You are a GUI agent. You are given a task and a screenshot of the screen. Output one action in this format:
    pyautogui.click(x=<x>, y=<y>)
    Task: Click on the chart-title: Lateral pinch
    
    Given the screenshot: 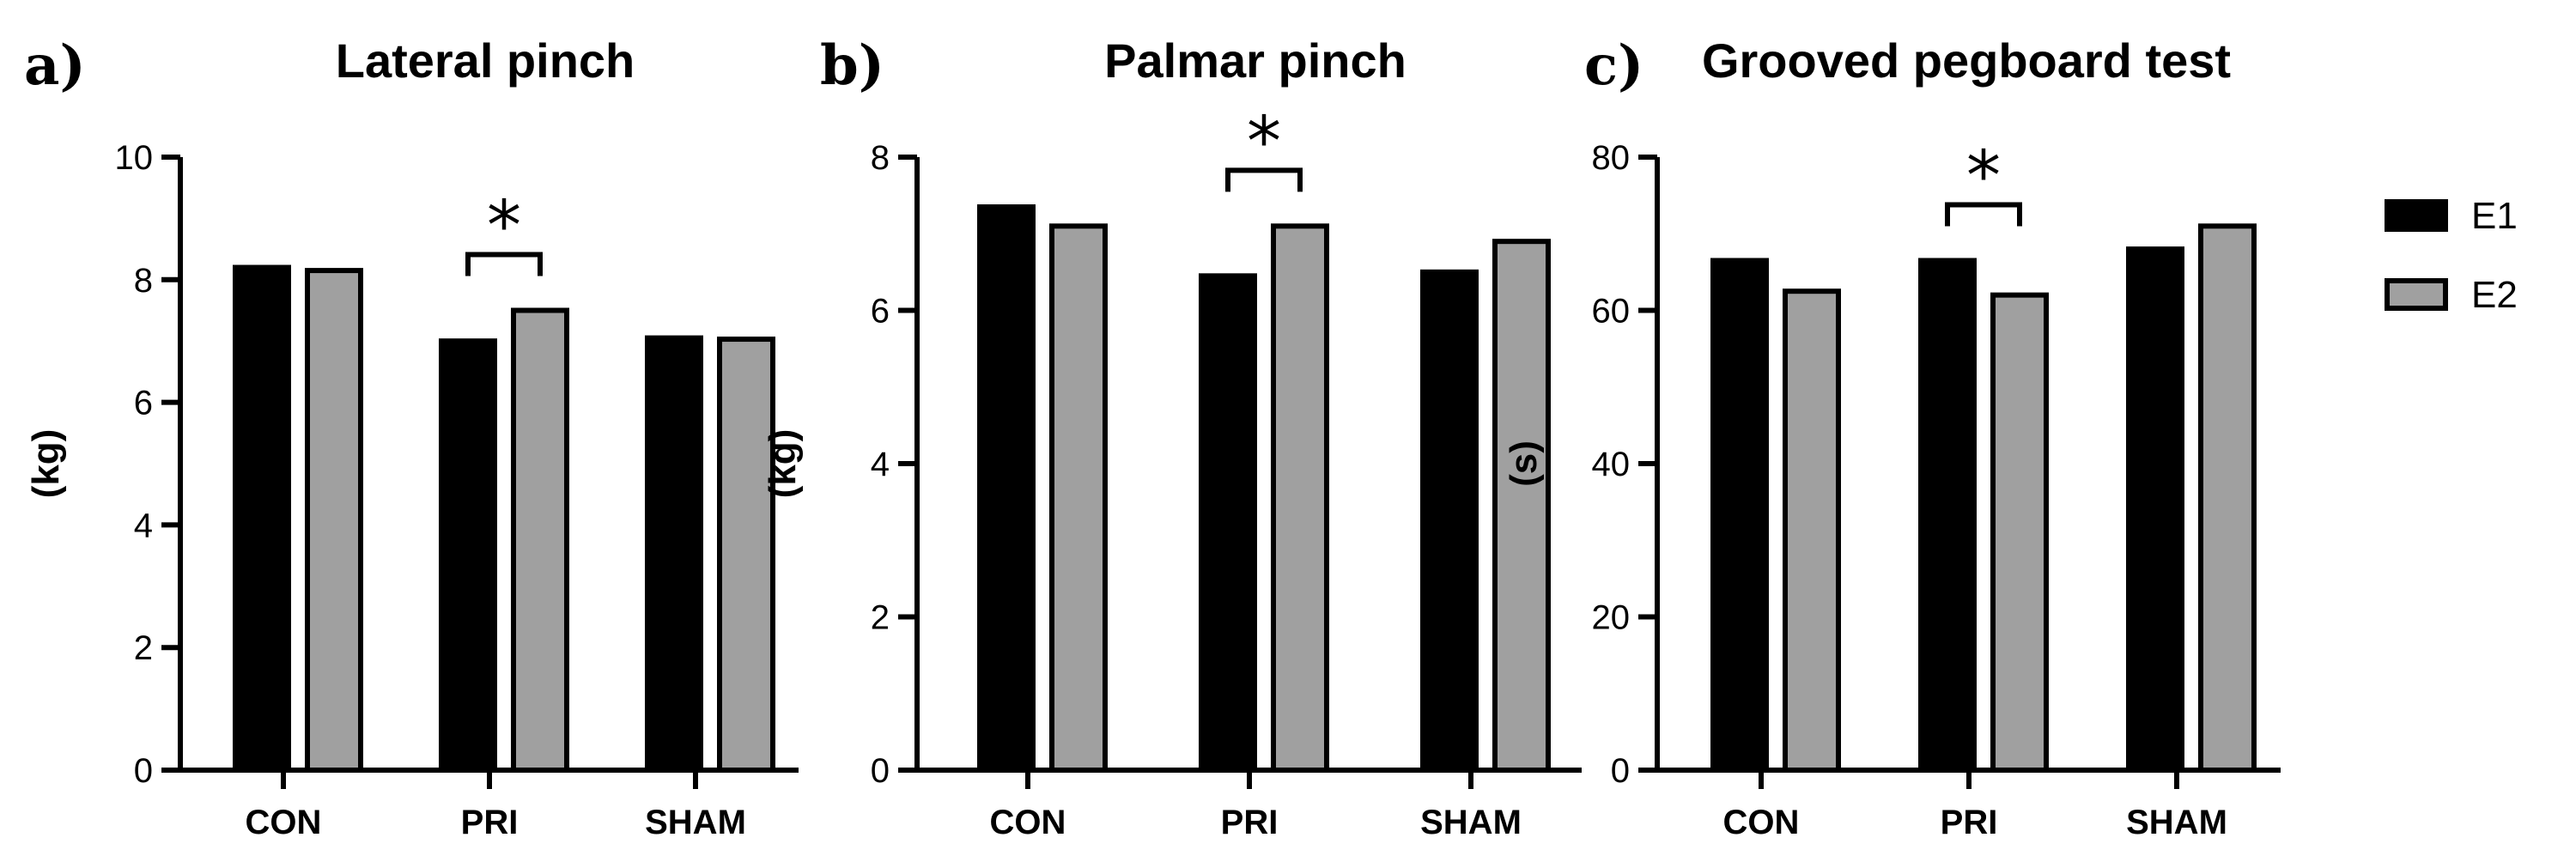 What is the action you would take?
    pyautogui.click(x=486, y=60)
    